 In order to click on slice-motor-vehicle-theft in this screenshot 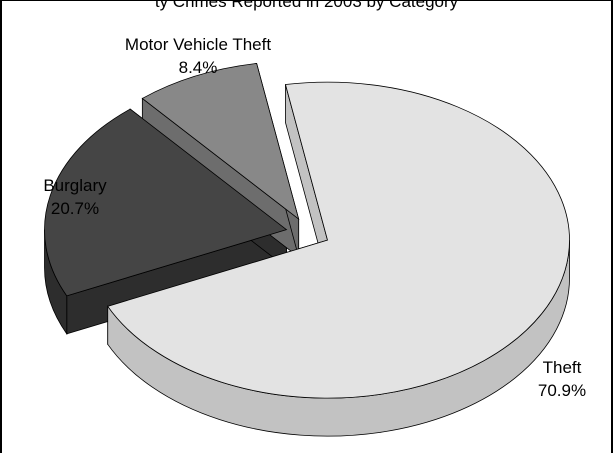, I will do `click(220, 142)`.